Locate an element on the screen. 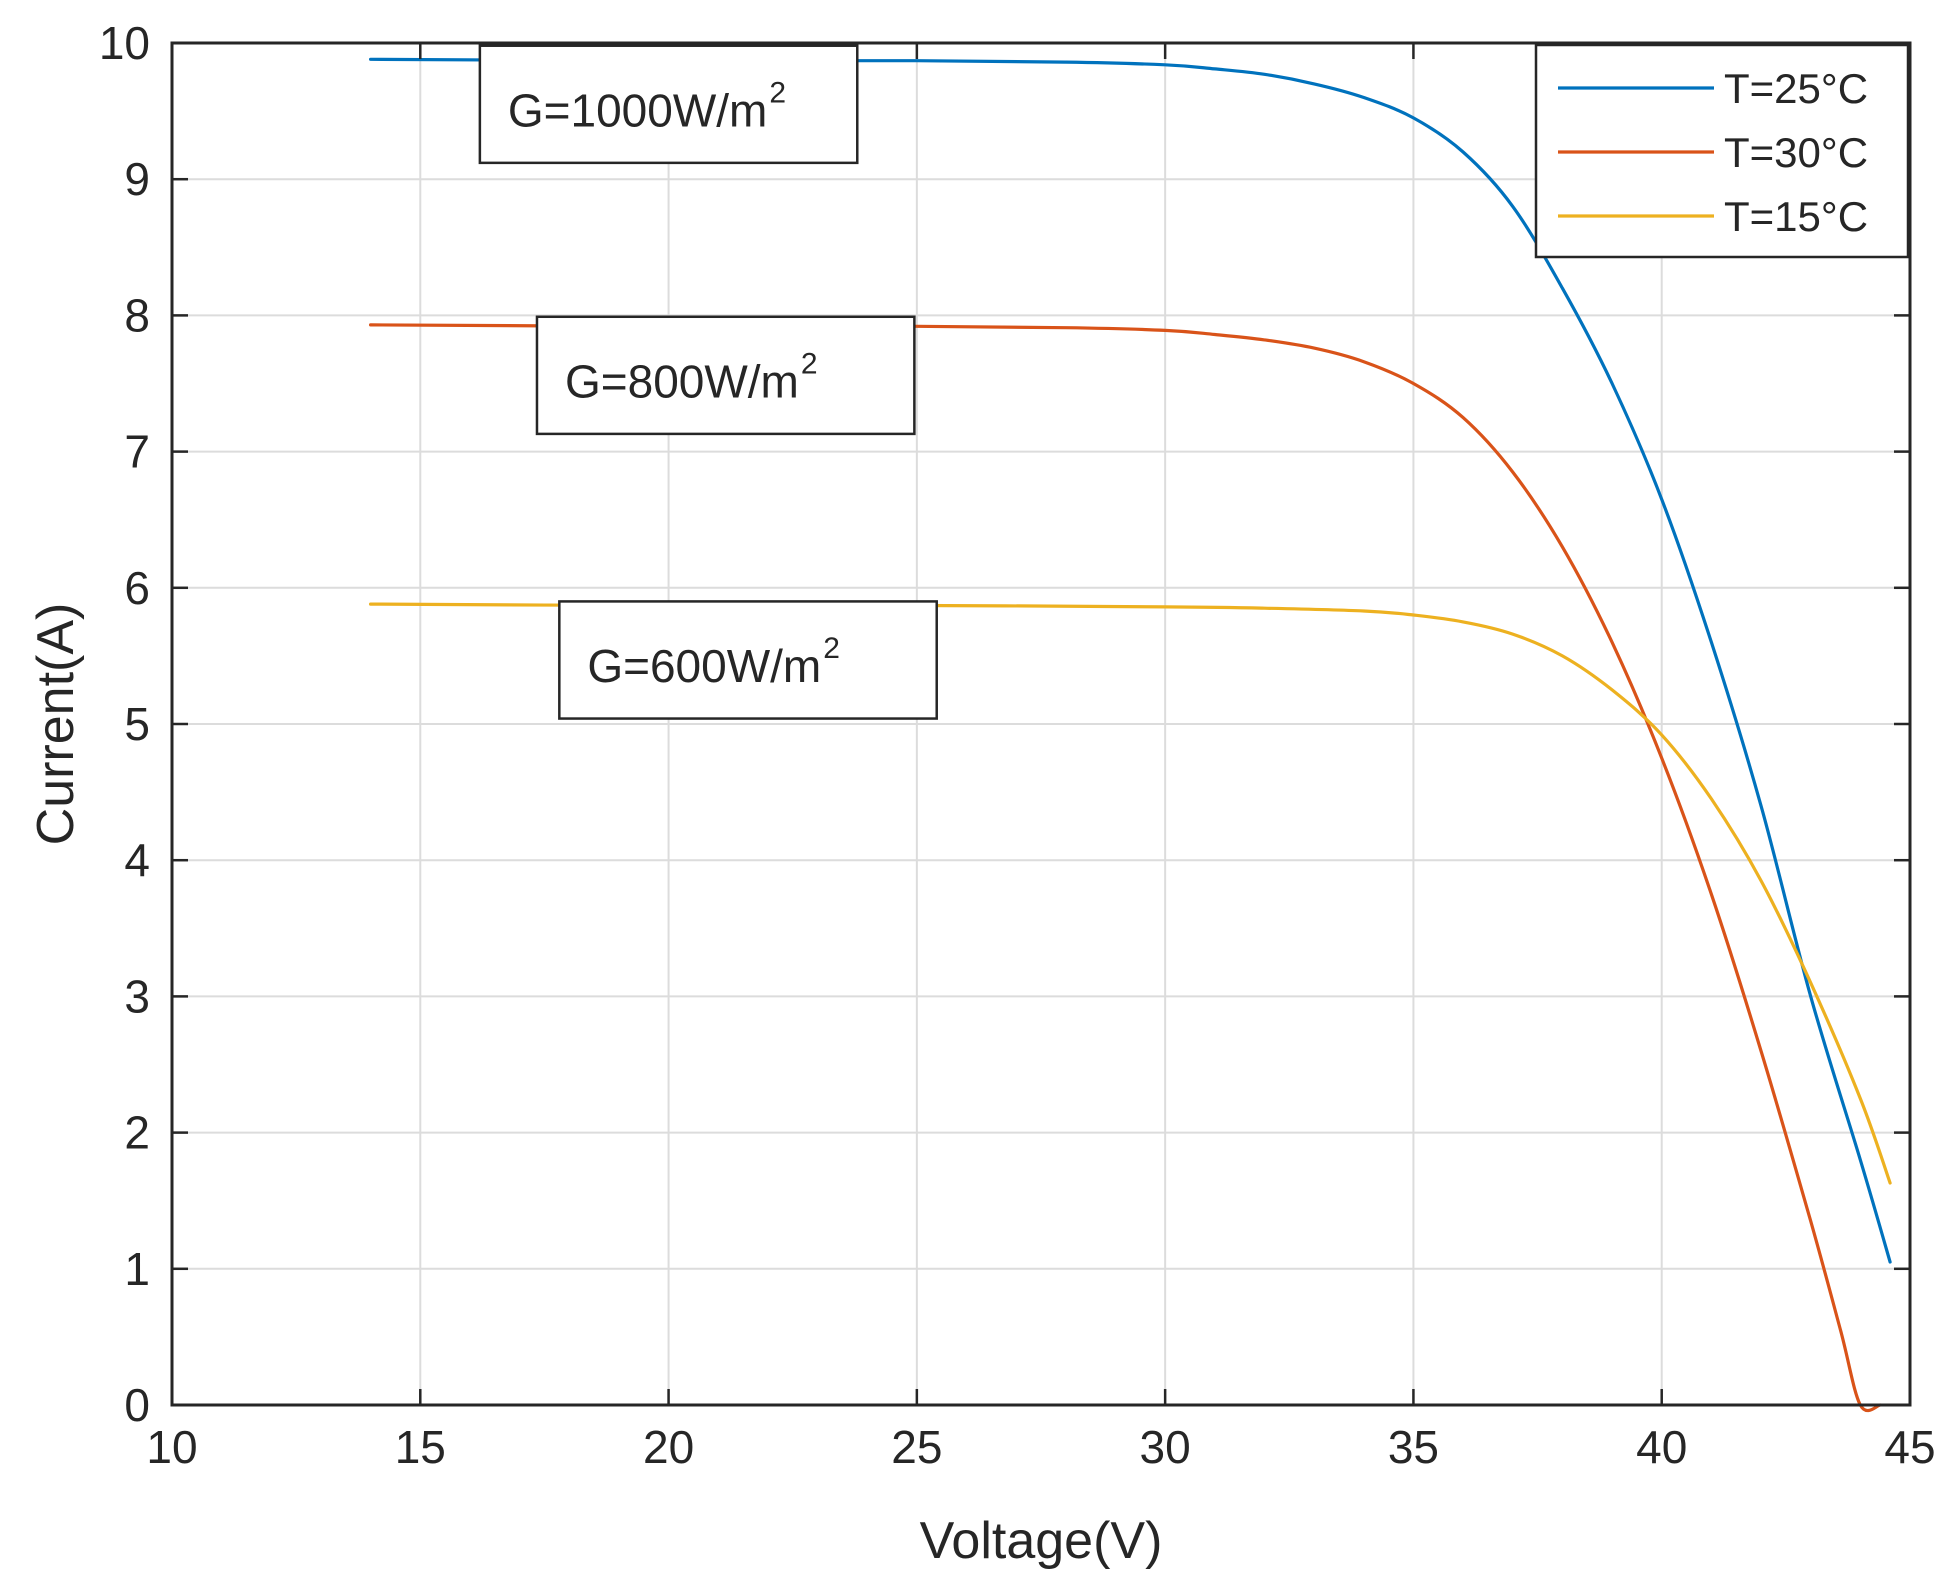 This screenshot has height=1581, width=1951. annotations: G=1000W/m2G=800W/m2G=600W/m2 is located at coordinates (708, 382).